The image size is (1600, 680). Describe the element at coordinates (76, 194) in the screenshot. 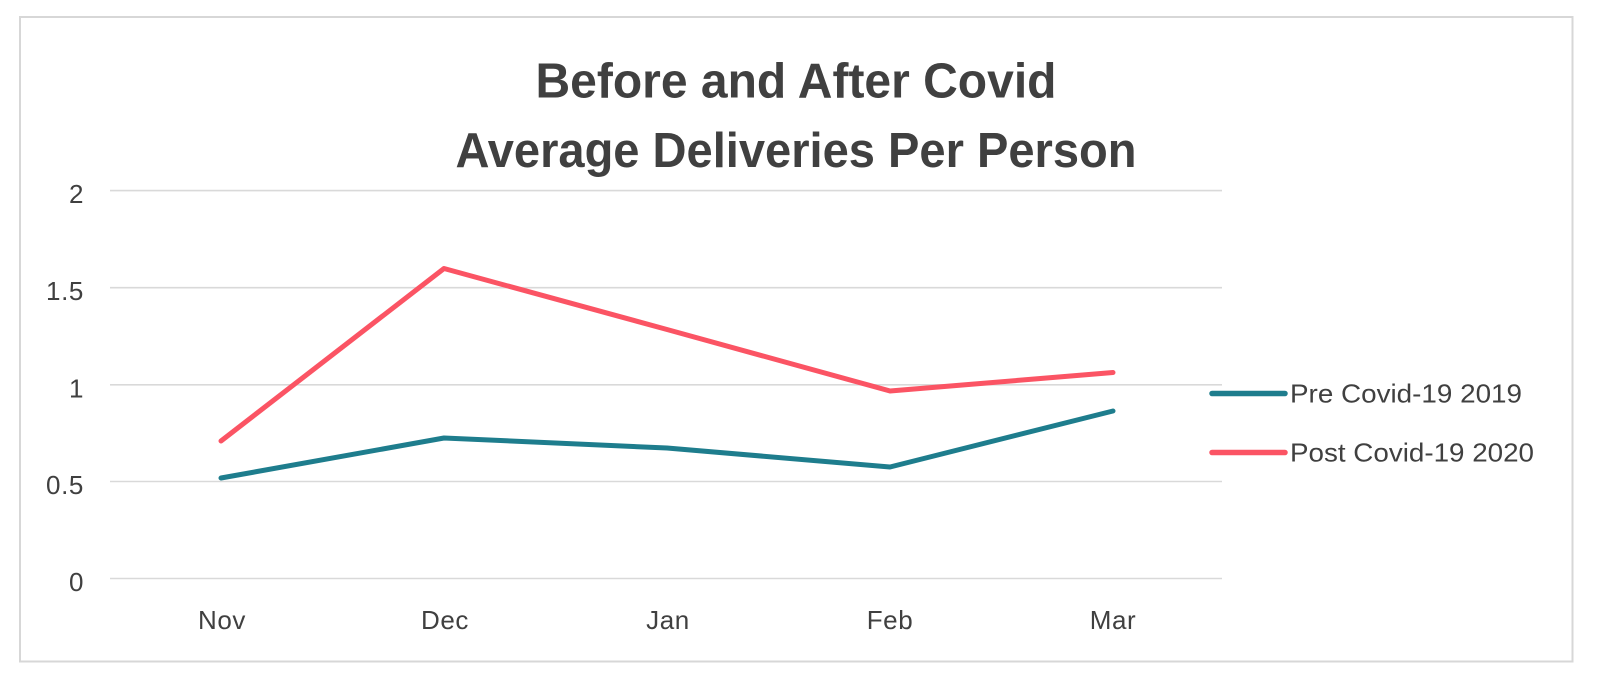

I see `svg-text: 2` at that location.